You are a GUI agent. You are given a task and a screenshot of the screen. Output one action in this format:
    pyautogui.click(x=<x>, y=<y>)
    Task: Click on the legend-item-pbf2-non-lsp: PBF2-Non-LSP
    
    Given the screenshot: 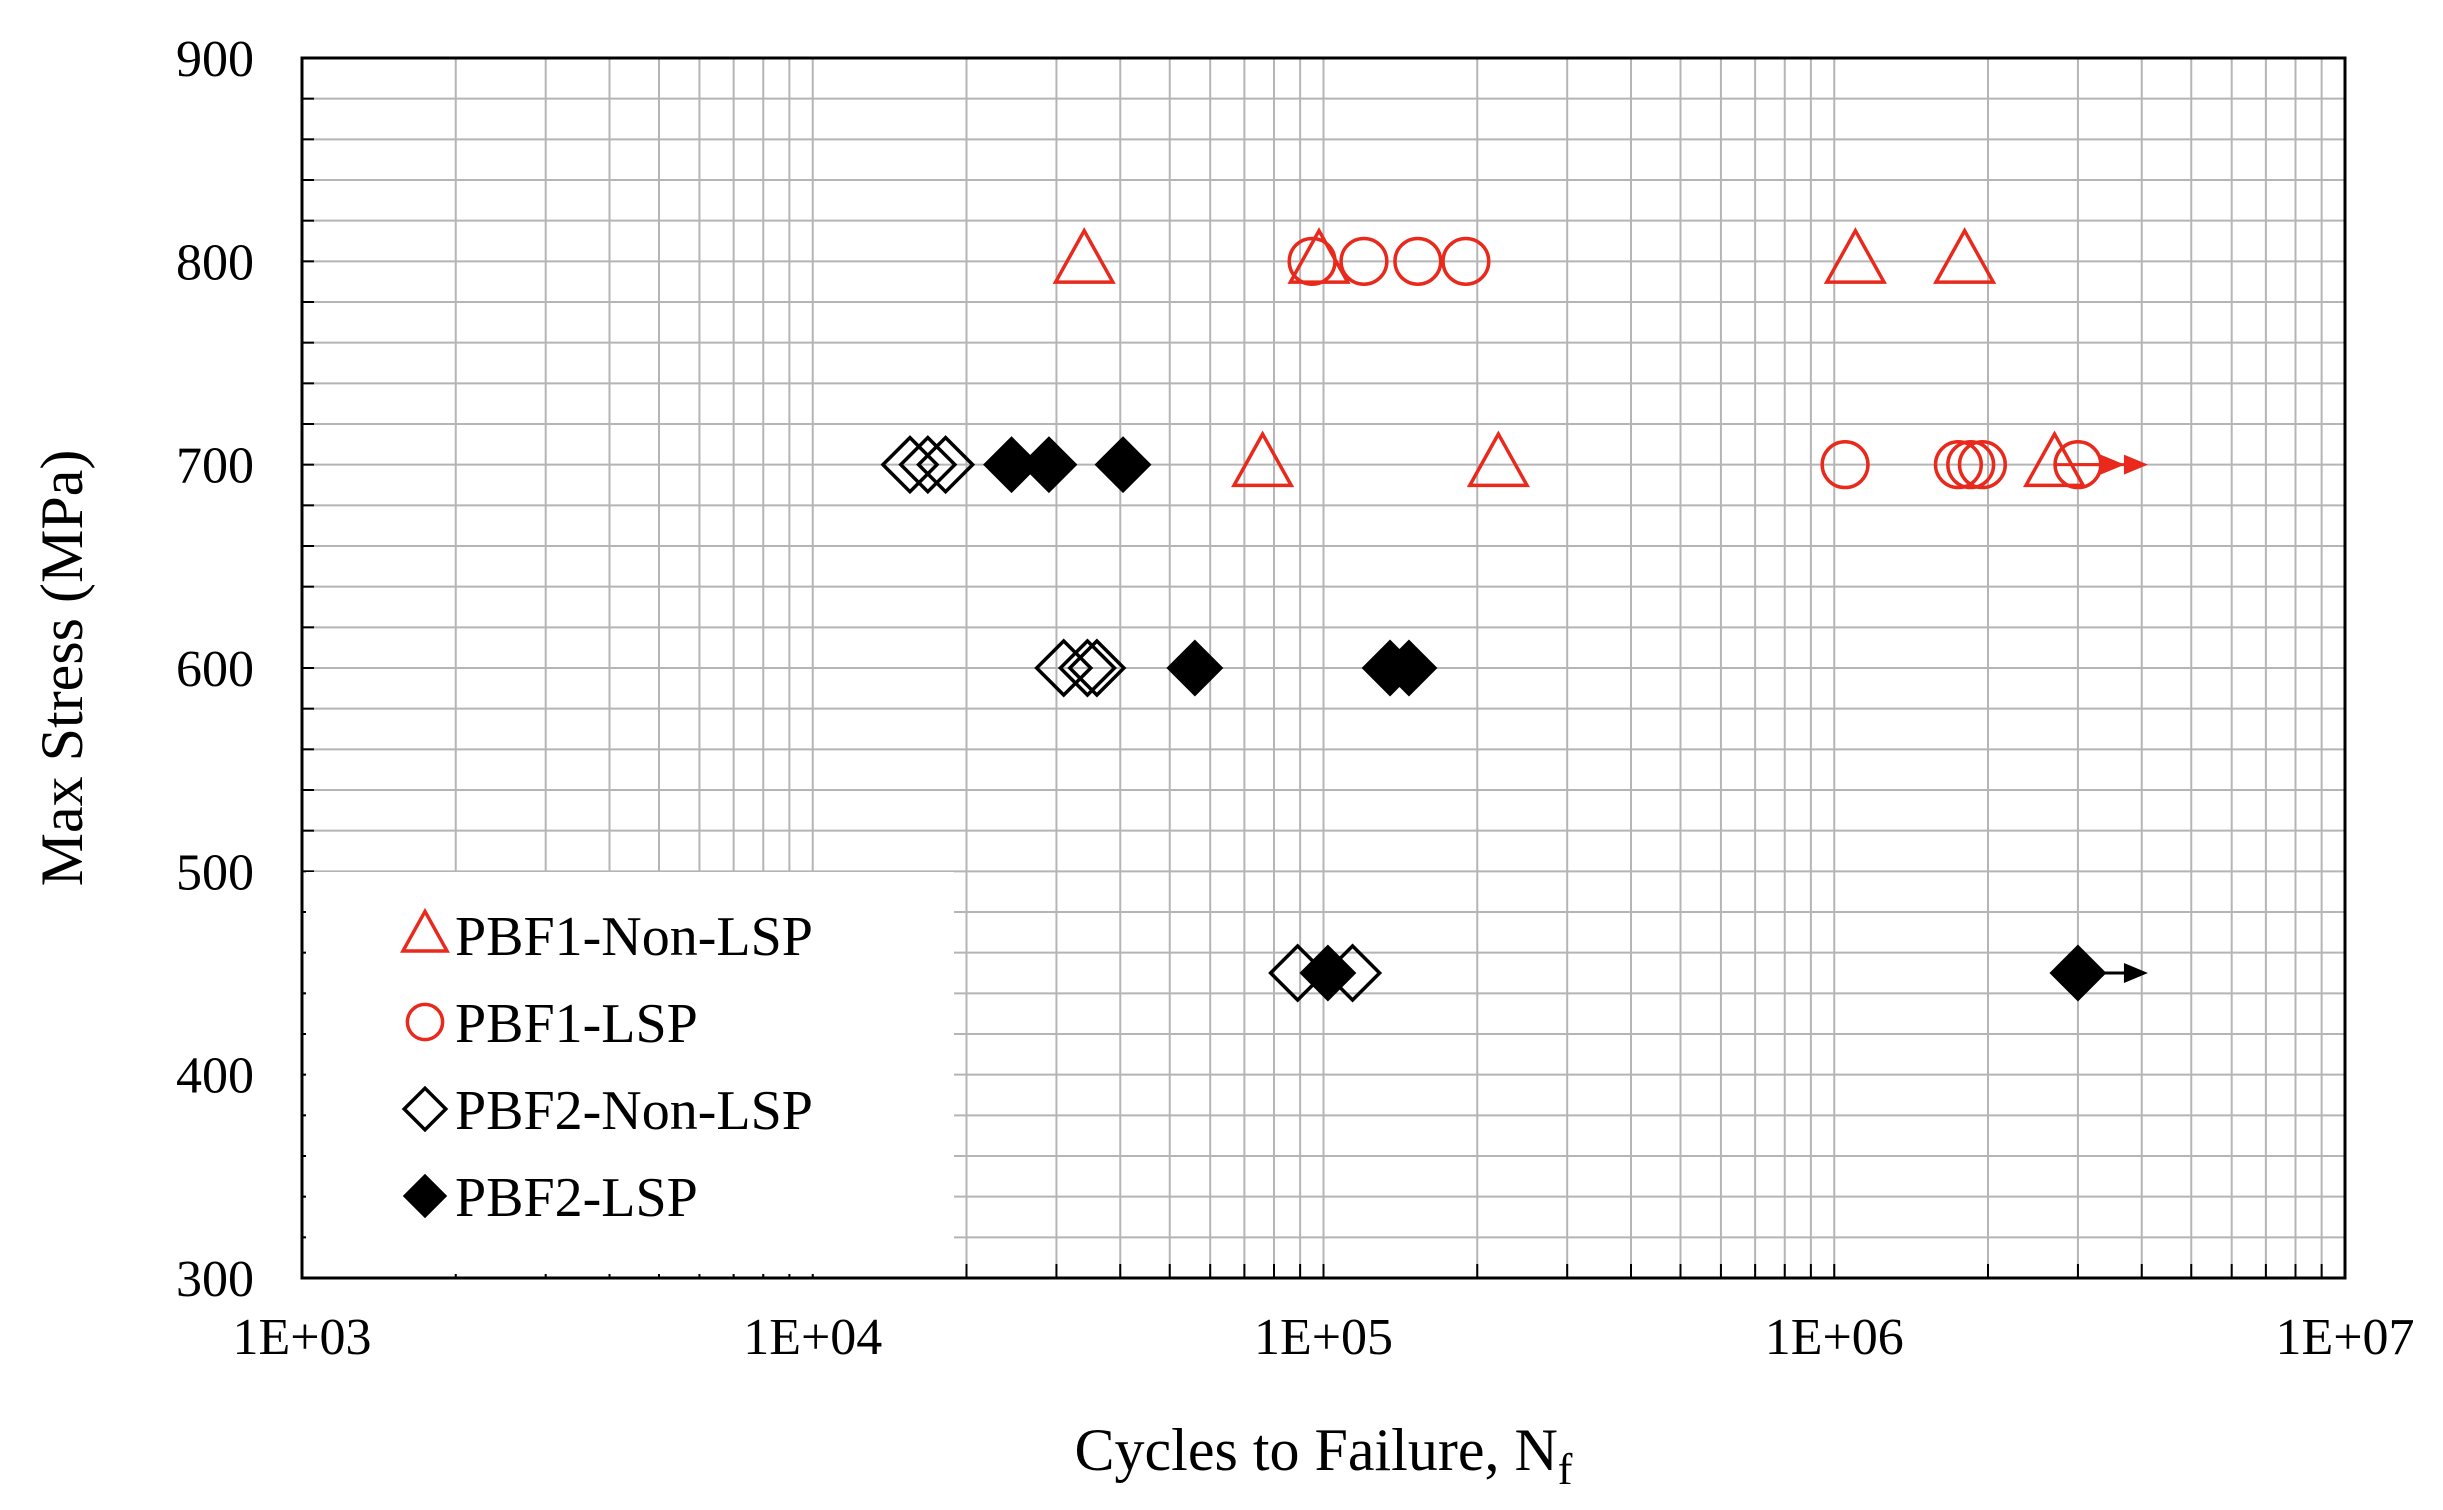 What is the action you would take?
    pyautogui.click(x=607, y=1111)
    